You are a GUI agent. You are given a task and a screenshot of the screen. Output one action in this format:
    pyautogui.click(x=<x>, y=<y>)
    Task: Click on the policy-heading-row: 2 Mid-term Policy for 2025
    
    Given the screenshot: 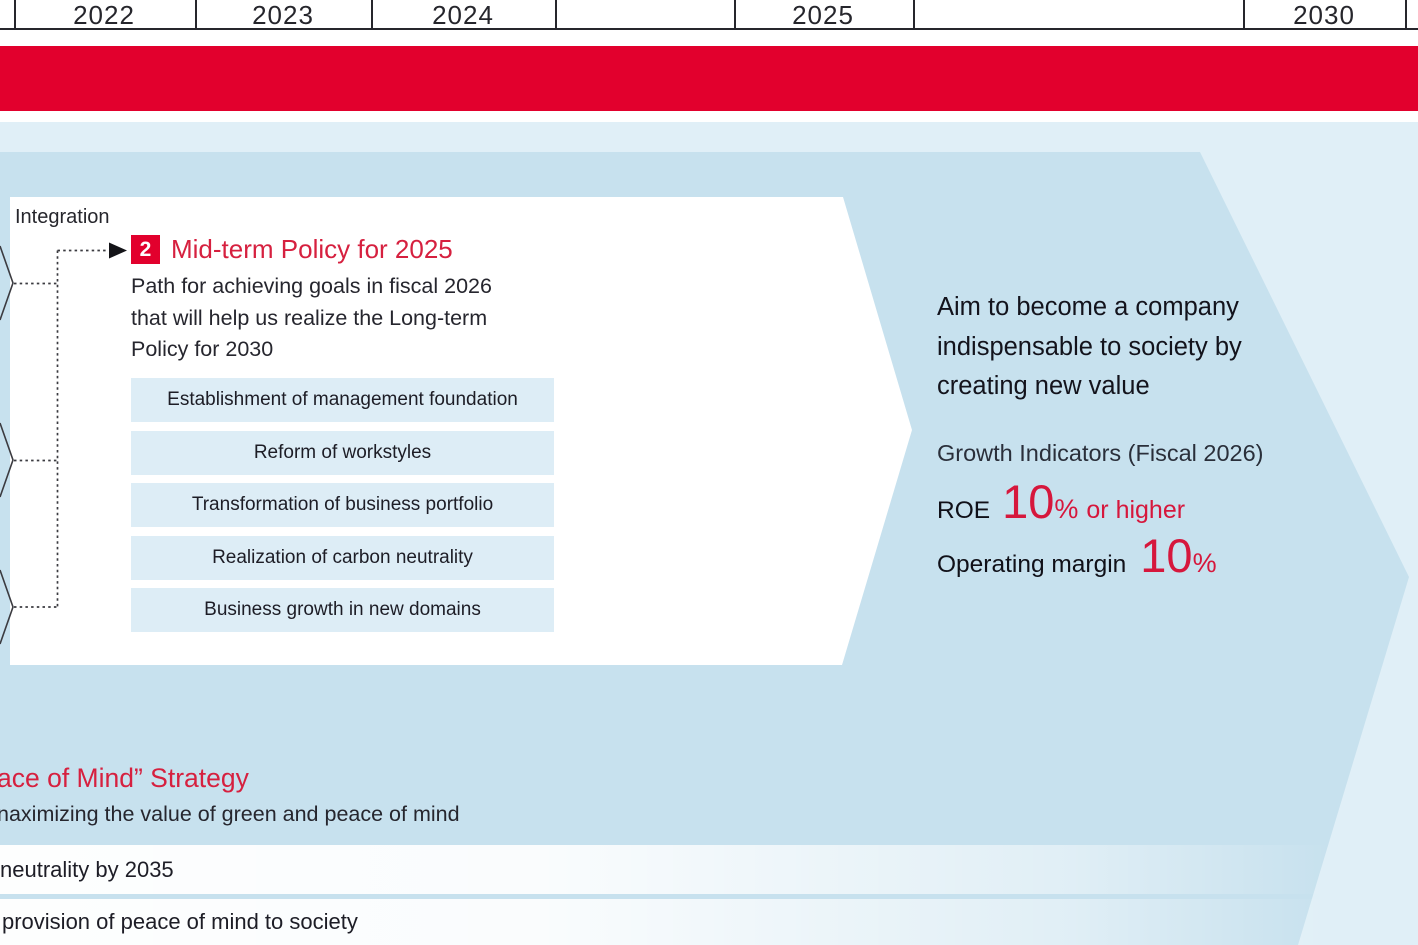 What is the action you would take?
    pyautogui.click(x=292, y=249)
    